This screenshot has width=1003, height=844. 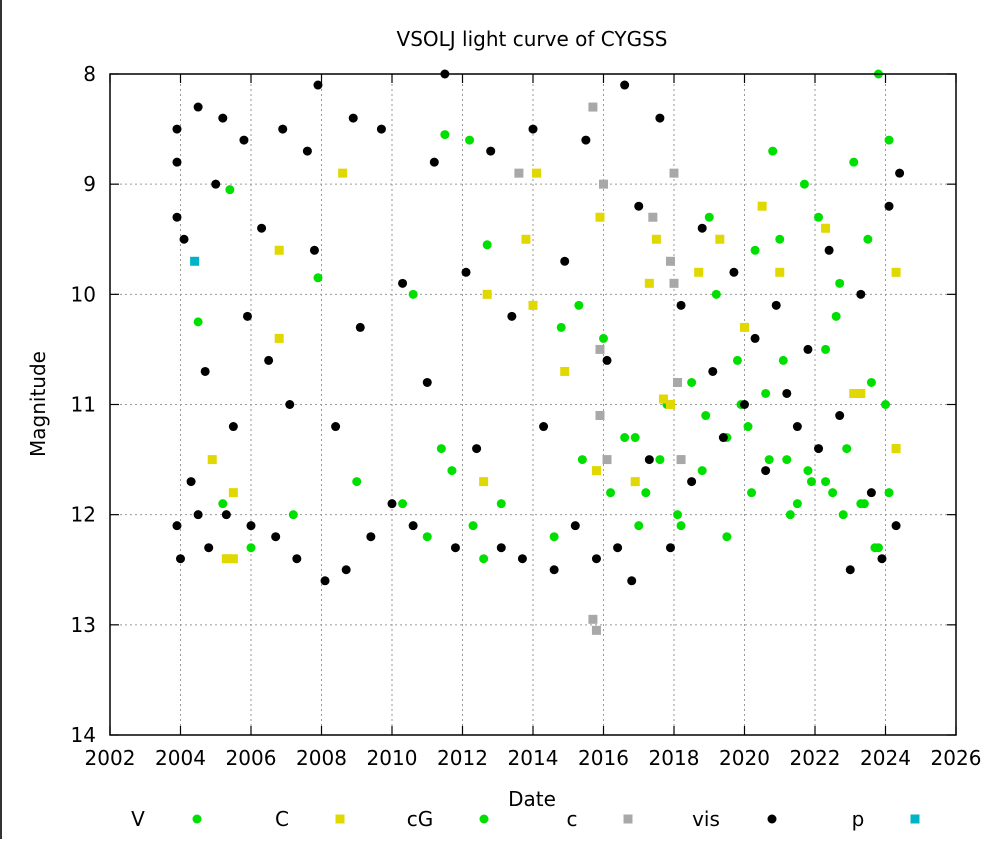 I want to click on legend-marker-p, so click(x=915, y=819).